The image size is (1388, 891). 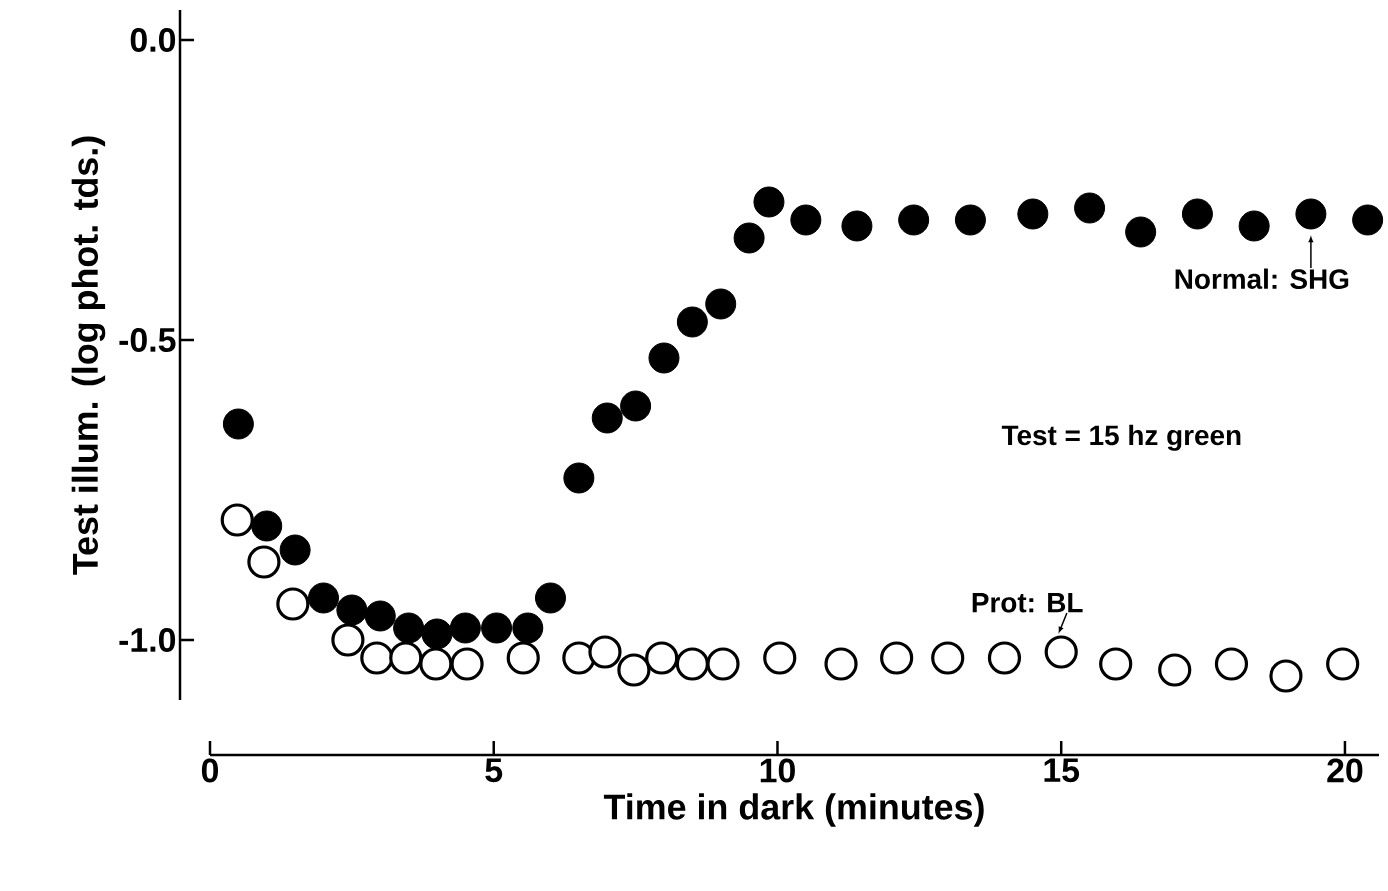 I want to click on annotation: Normal: SHG, so click(x=1262, y=278).